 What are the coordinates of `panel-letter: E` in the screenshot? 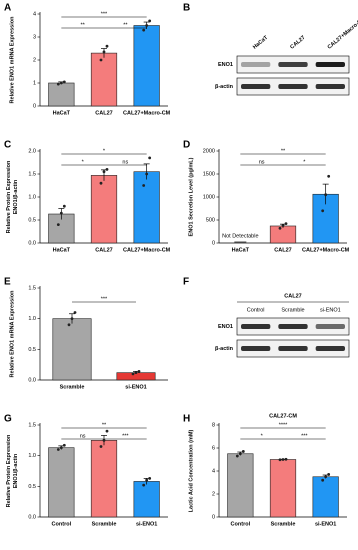 It's located at (7, 282).